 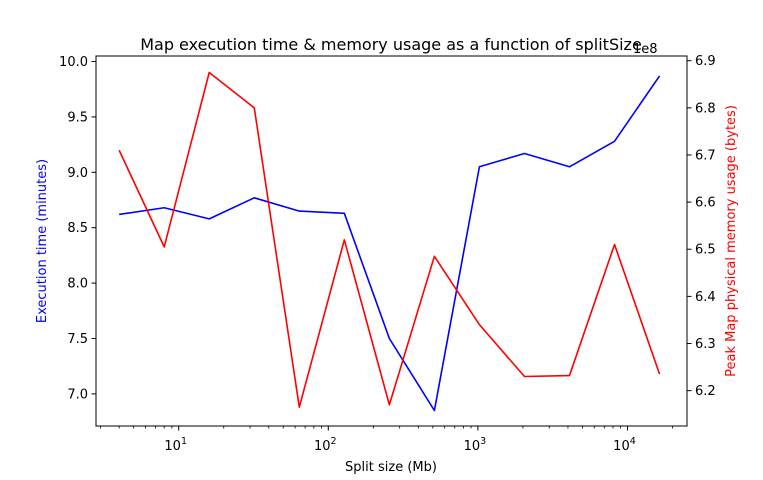 What do you see at coordinates (77, 173) in the screenshot?
I see `y-left-tick-label: 9.0` at bounding box center [77, 173].